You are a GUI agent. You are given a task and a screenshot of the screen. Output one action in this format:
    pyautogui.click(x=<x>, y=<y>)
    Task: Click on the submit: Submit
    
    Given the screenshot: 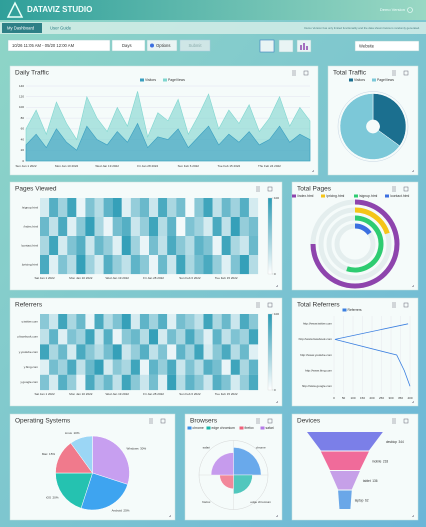 What is the action you would take?
    pyautogui.click(x=195, y=45)
    